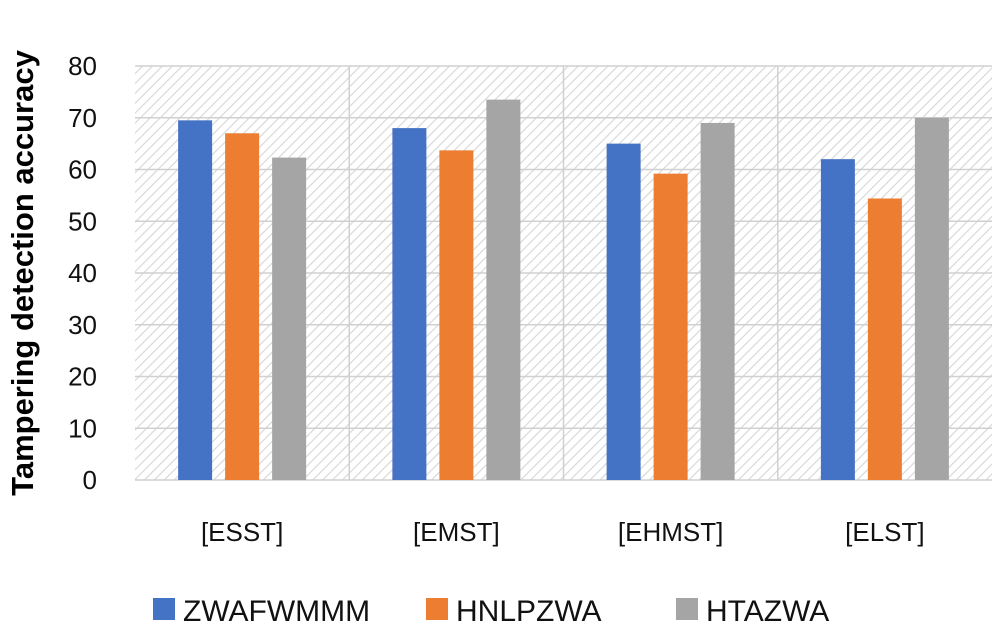  I want to click on x-tick-label: [ELST], so click(884, 532).